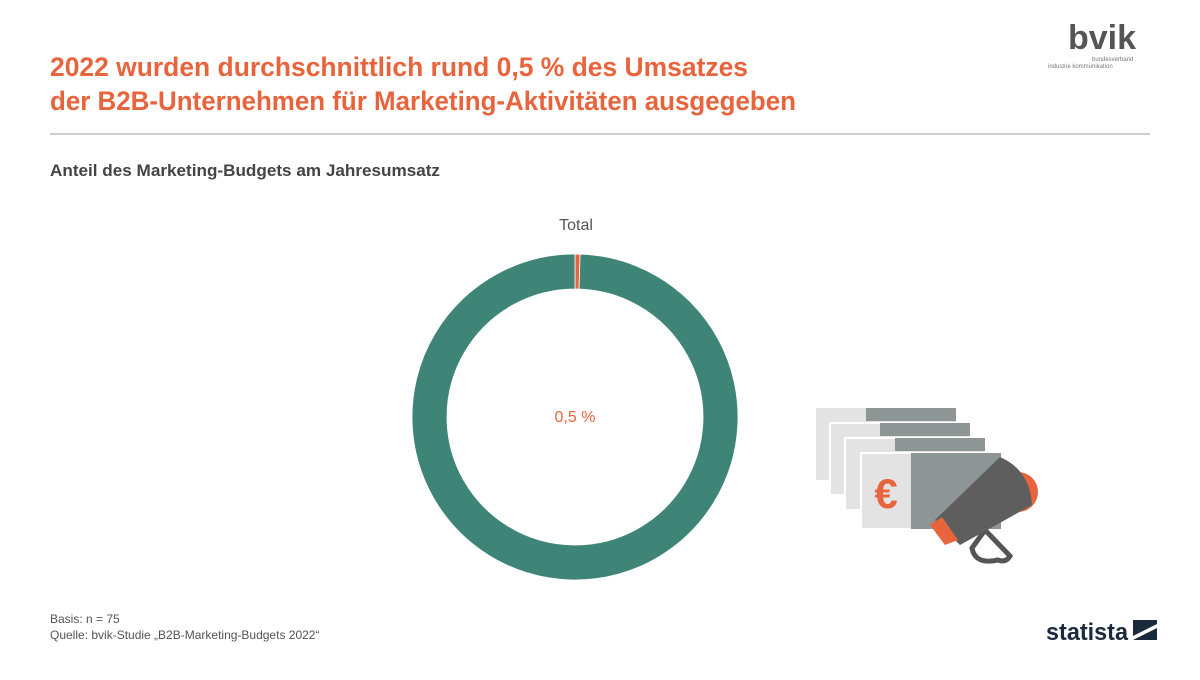 Image resolution: width=1200 pixels, height=680 pixels. Describe the element at coordinates (1080, 67) in the screenshot. I see `logo-tagline: industrie kommunikation` at that location.